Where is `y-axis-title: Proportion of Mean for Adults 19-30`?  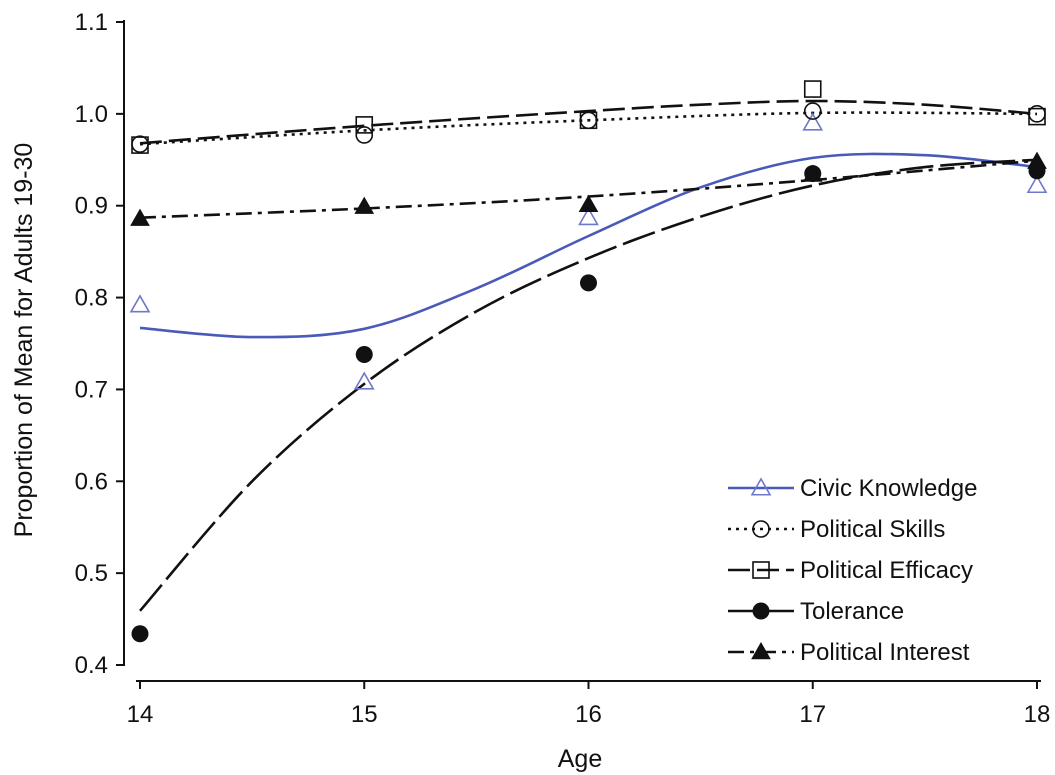 y-axis-title: Proportion of Mean for Adults 19-30 is located at coordinates (24, 340).